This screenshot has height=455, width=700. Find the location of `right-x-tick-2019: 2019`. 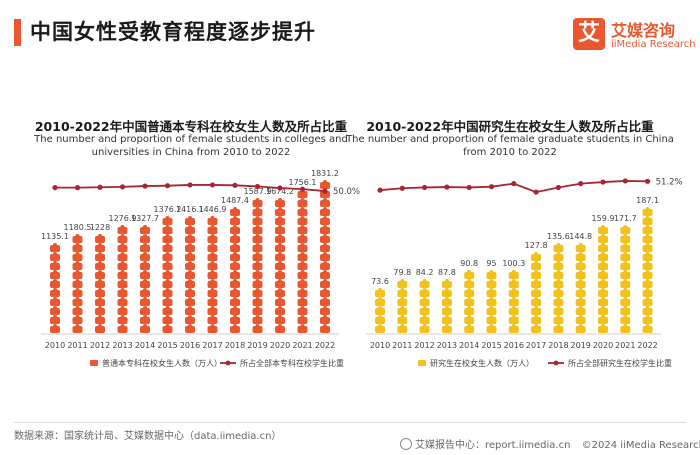

right-x-tick-2019: 2019 is located at coordinates (581, 345).